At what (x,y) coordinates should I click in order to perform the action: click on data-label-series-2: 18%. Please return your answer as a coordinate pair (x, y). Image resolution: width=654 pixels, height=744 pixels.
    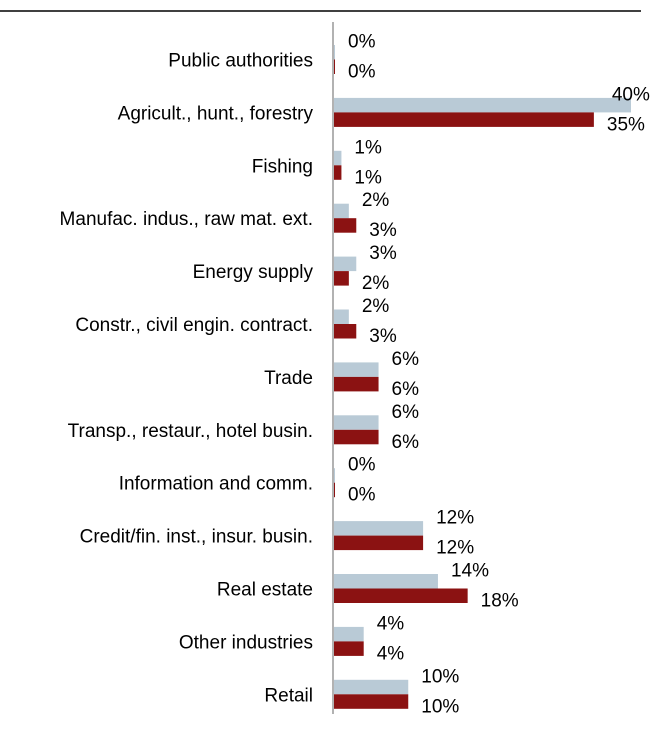
    Looking at the image, I should click on (500, 601).